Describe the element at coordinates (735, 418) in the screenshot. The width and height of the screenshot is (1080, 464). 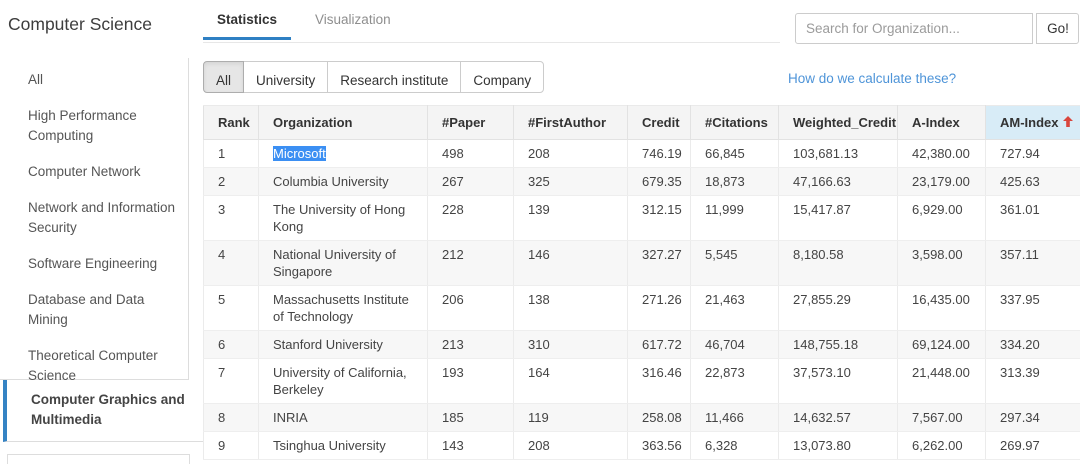
I see `citations-cell: 11,466` at that location.